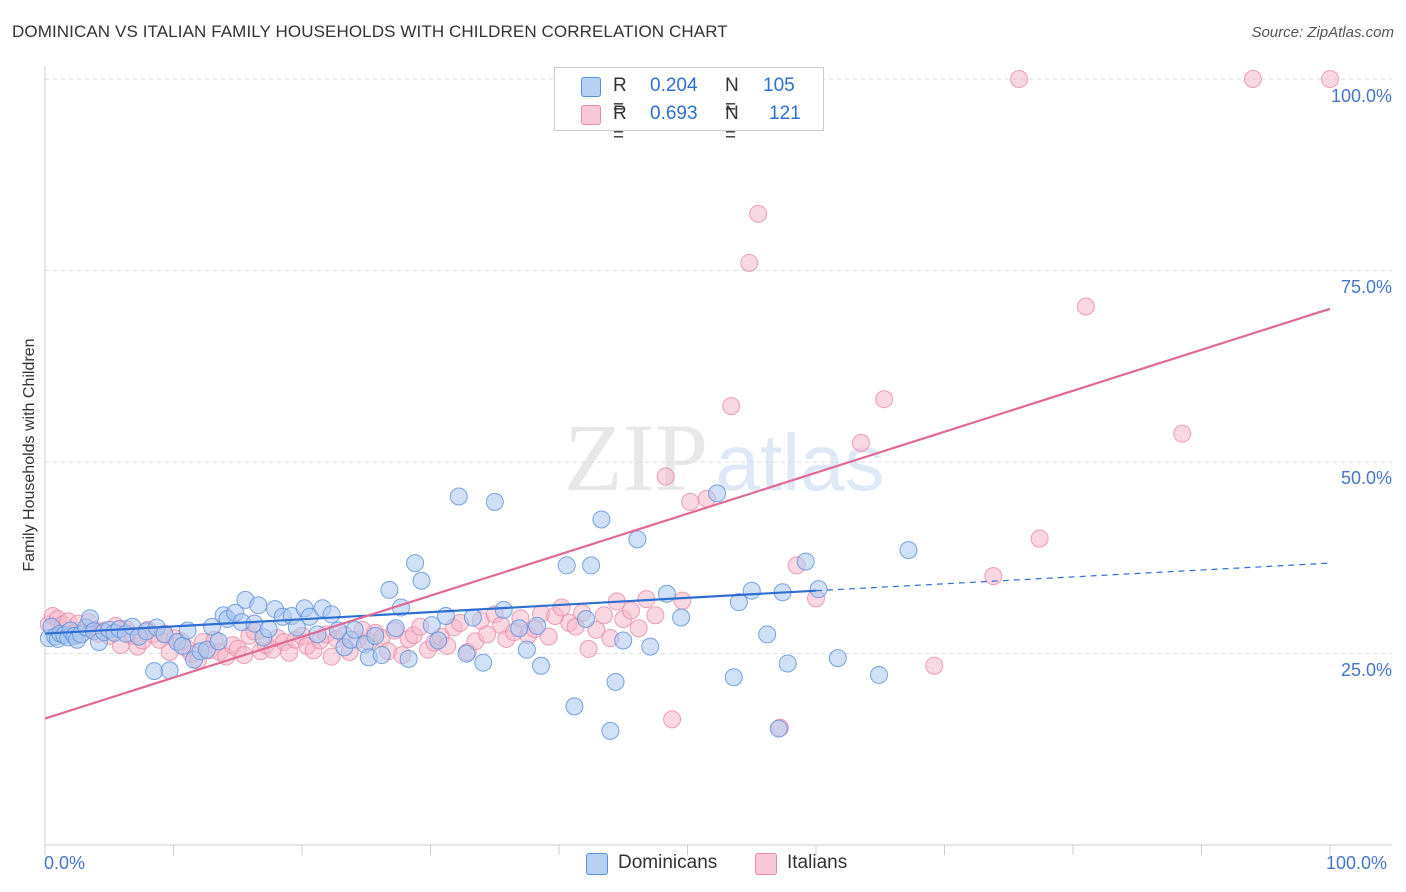  What do you see at coordinates (620, 124) in the screenshot?
I see `italians-r-label: R =` at bounding box center [620, 124].